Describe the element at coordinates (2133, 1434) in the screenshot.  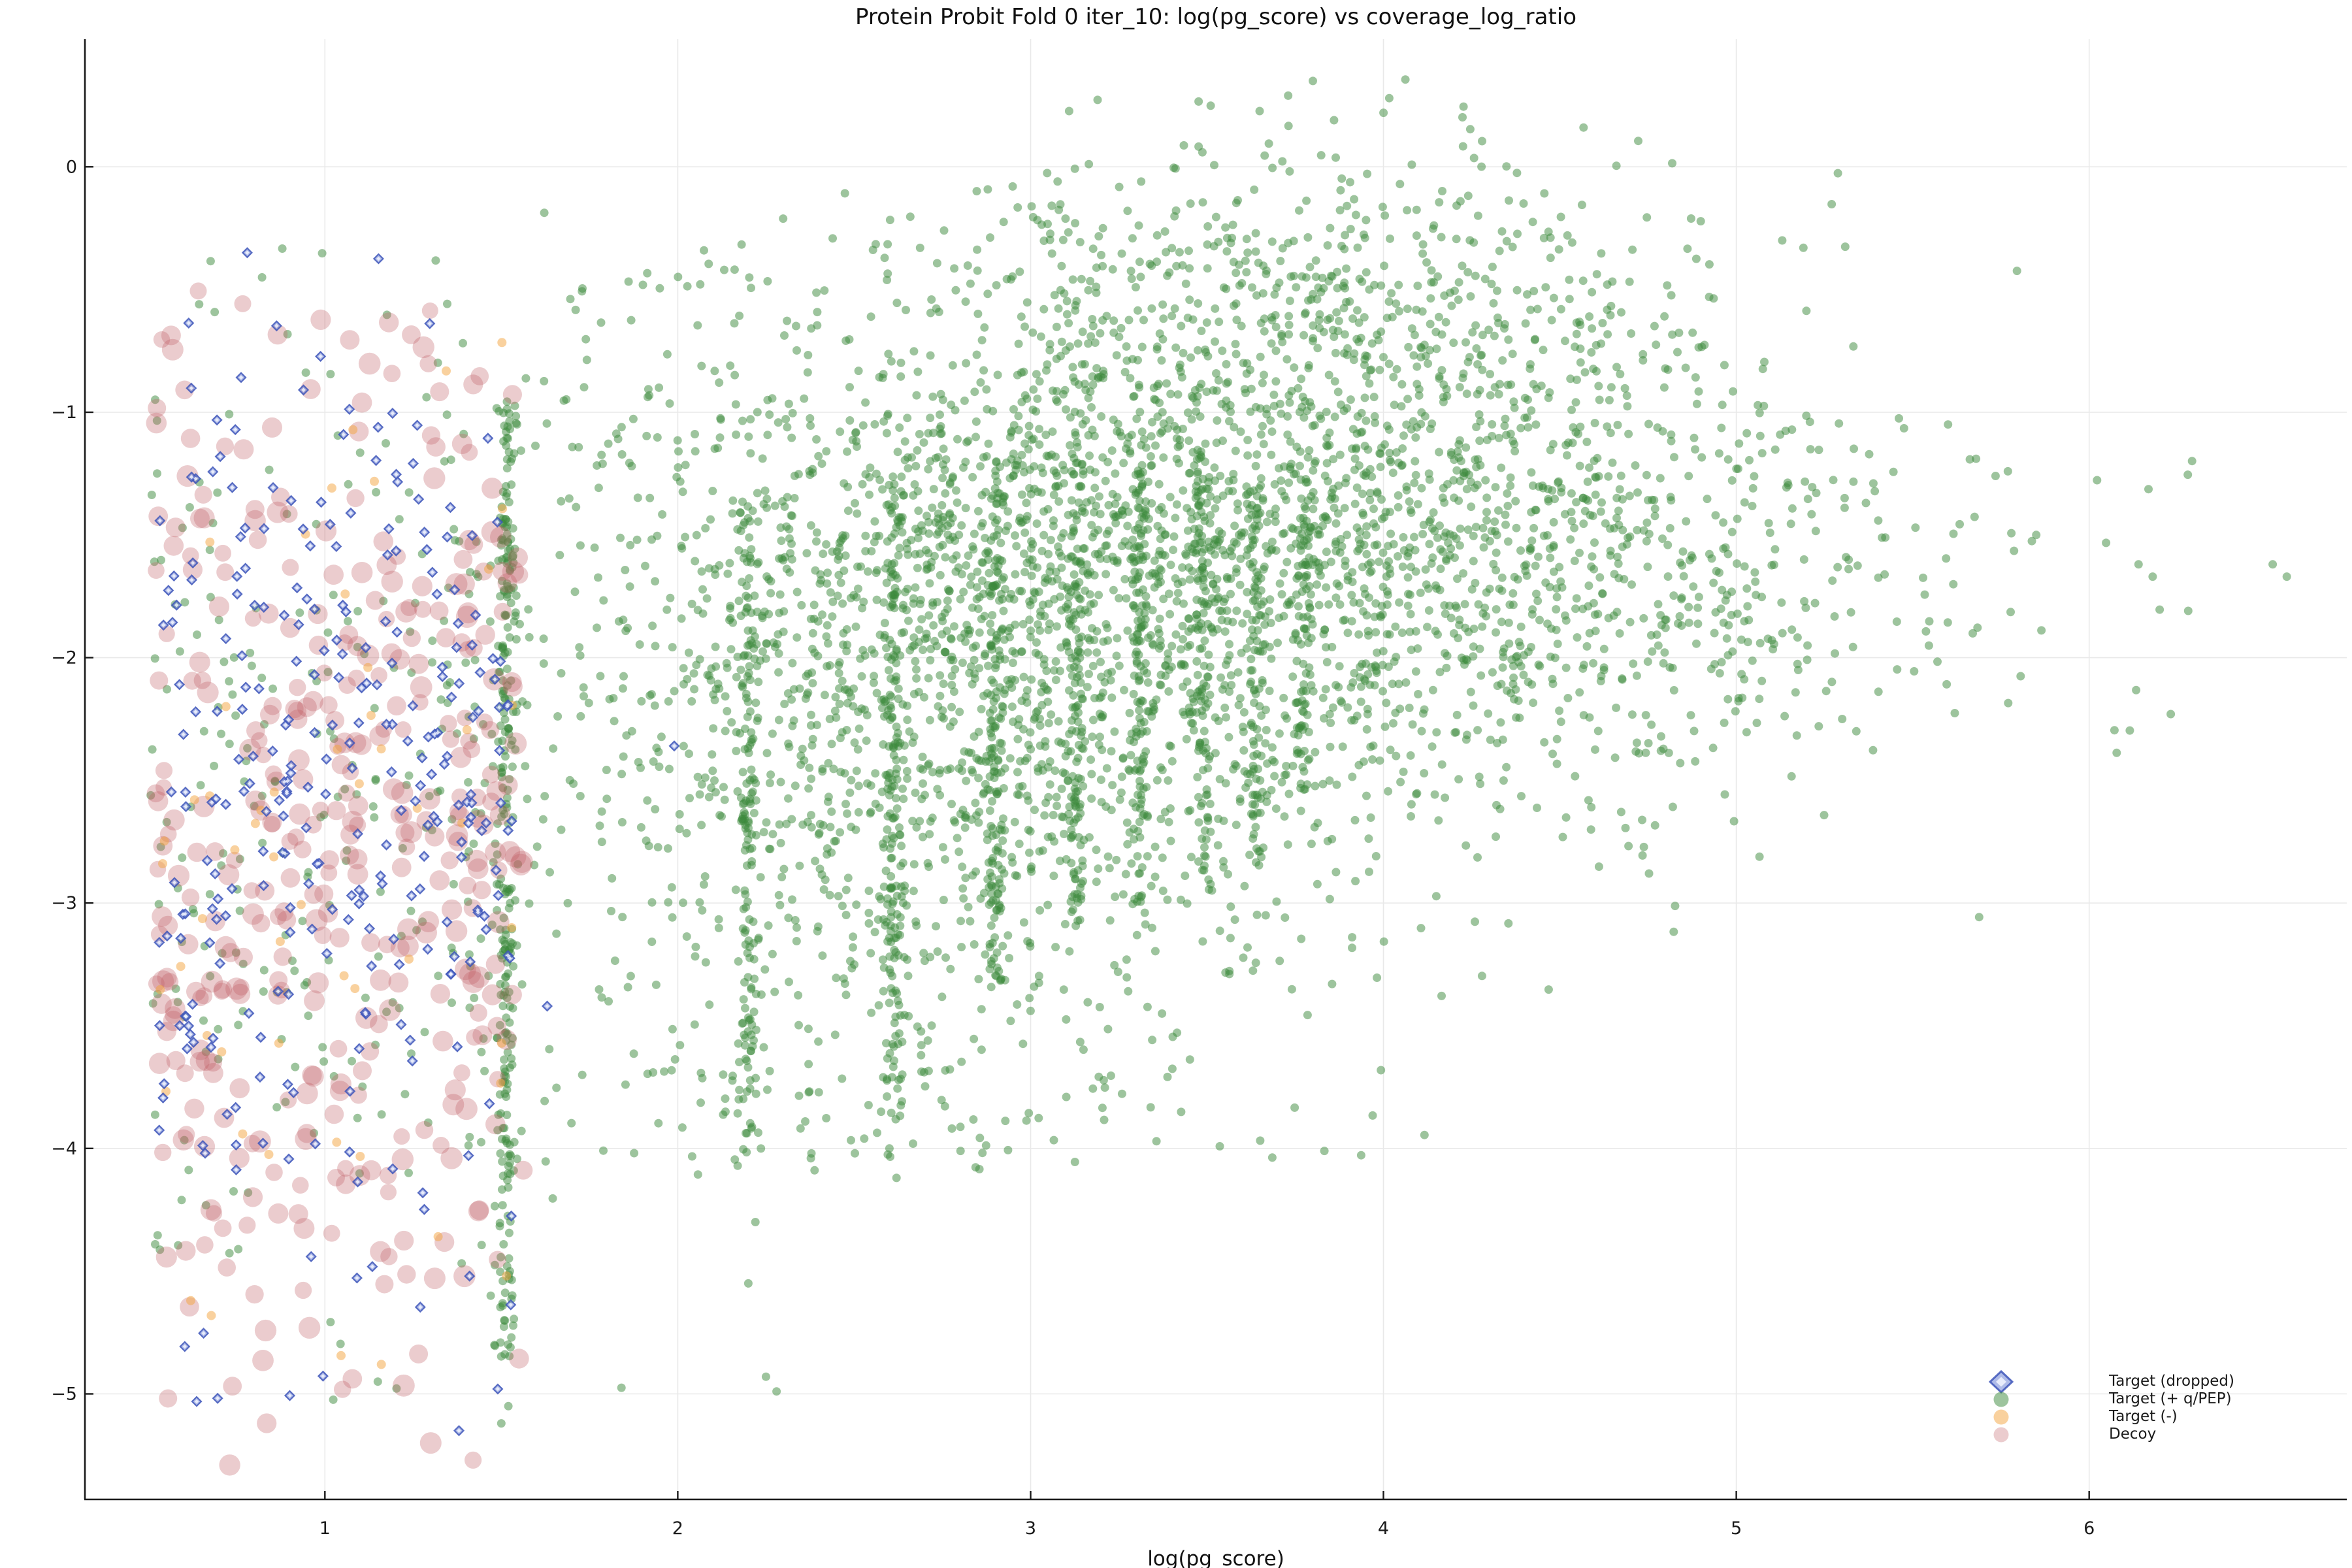
I see `legend-label: Decoy` at that location.